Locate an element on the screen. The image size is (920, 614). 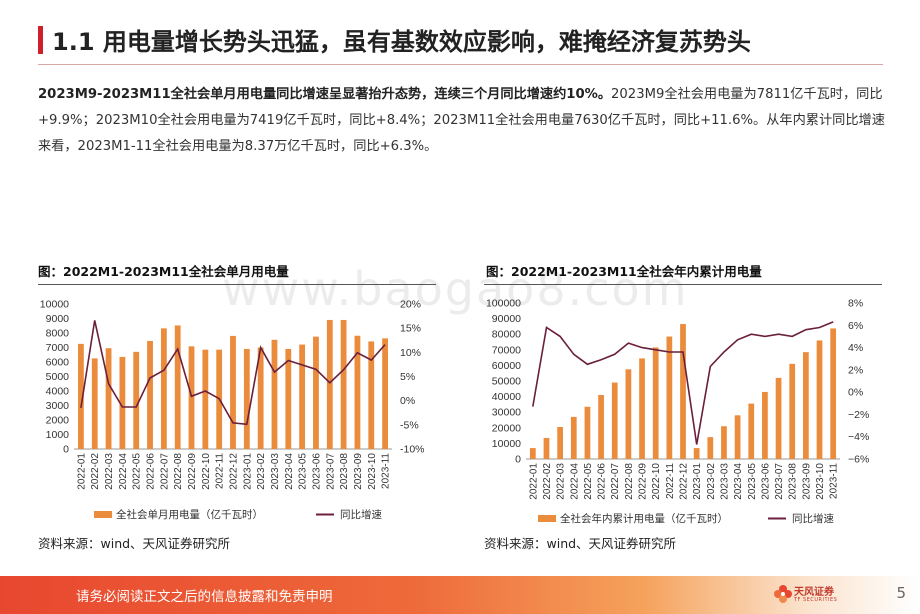
y-tick-label: 8000 is located at coordinates (58, 334).